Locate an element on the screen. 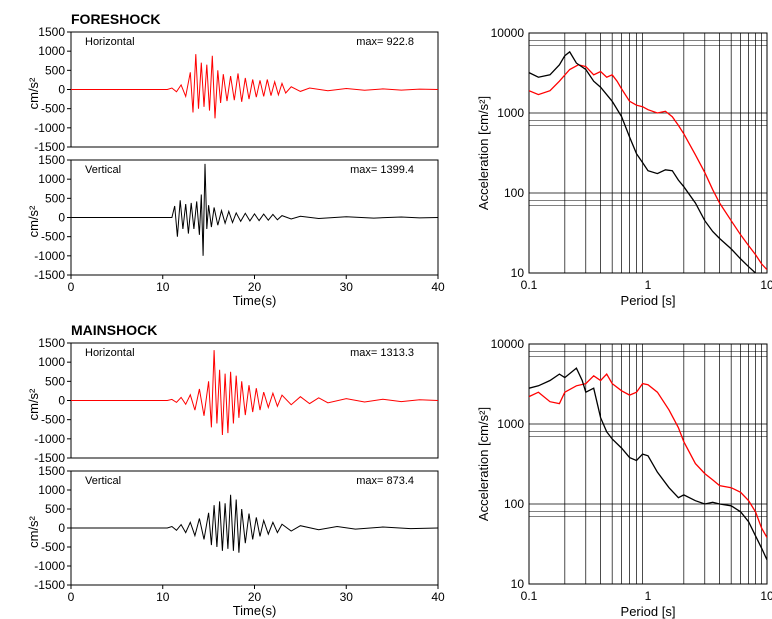  max-value-label: max= 1313.3 is located at coordinates (382, 353).